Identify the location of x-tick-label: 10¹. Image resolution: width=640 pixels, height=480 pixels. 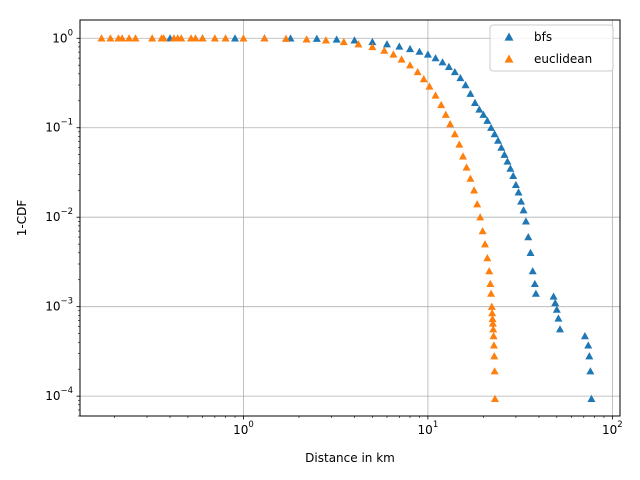
(428, 428).